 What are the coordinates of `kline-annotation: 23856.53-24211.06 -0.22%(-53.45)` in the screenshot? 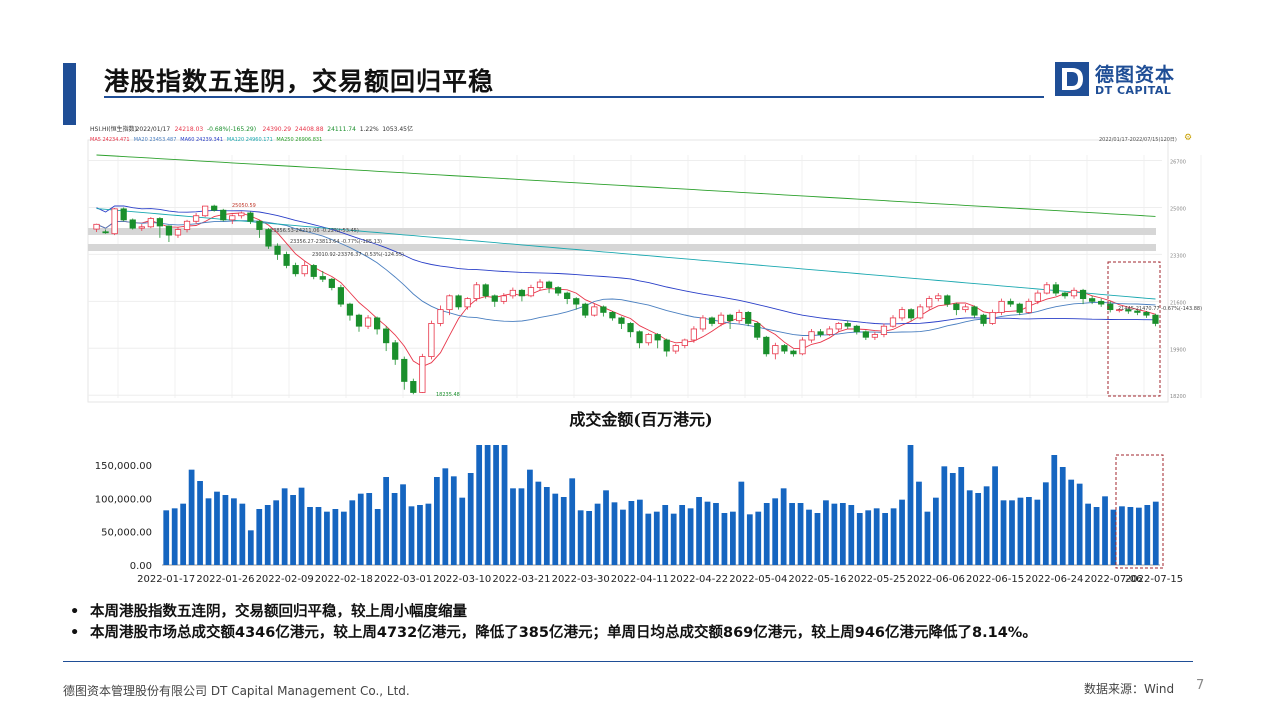 It's located at (314, 231).